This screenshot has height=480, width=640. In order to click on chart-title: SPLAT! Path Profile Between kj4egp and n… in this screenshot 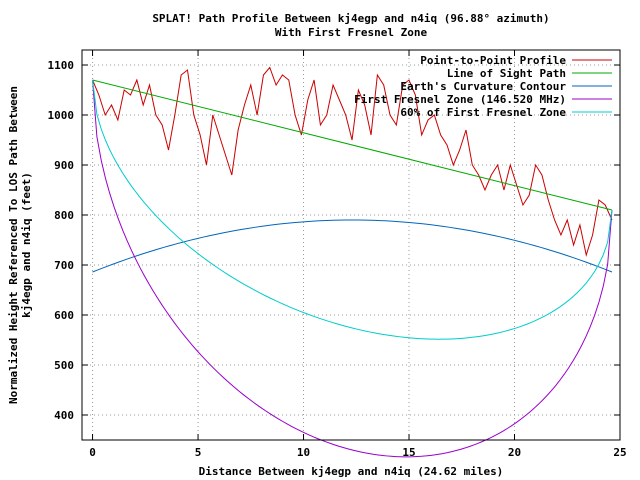, I will do `click(350, 18)`.